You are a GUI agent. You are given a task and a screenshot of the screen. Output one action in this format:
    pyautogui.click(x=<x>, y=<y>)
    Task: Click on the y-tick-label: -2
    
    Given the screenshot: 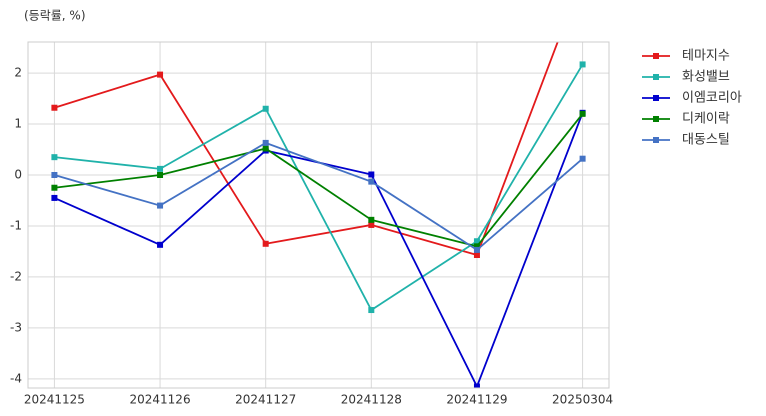 What is the action you would take?
    pyautogui.click(x=16, y=276)
    